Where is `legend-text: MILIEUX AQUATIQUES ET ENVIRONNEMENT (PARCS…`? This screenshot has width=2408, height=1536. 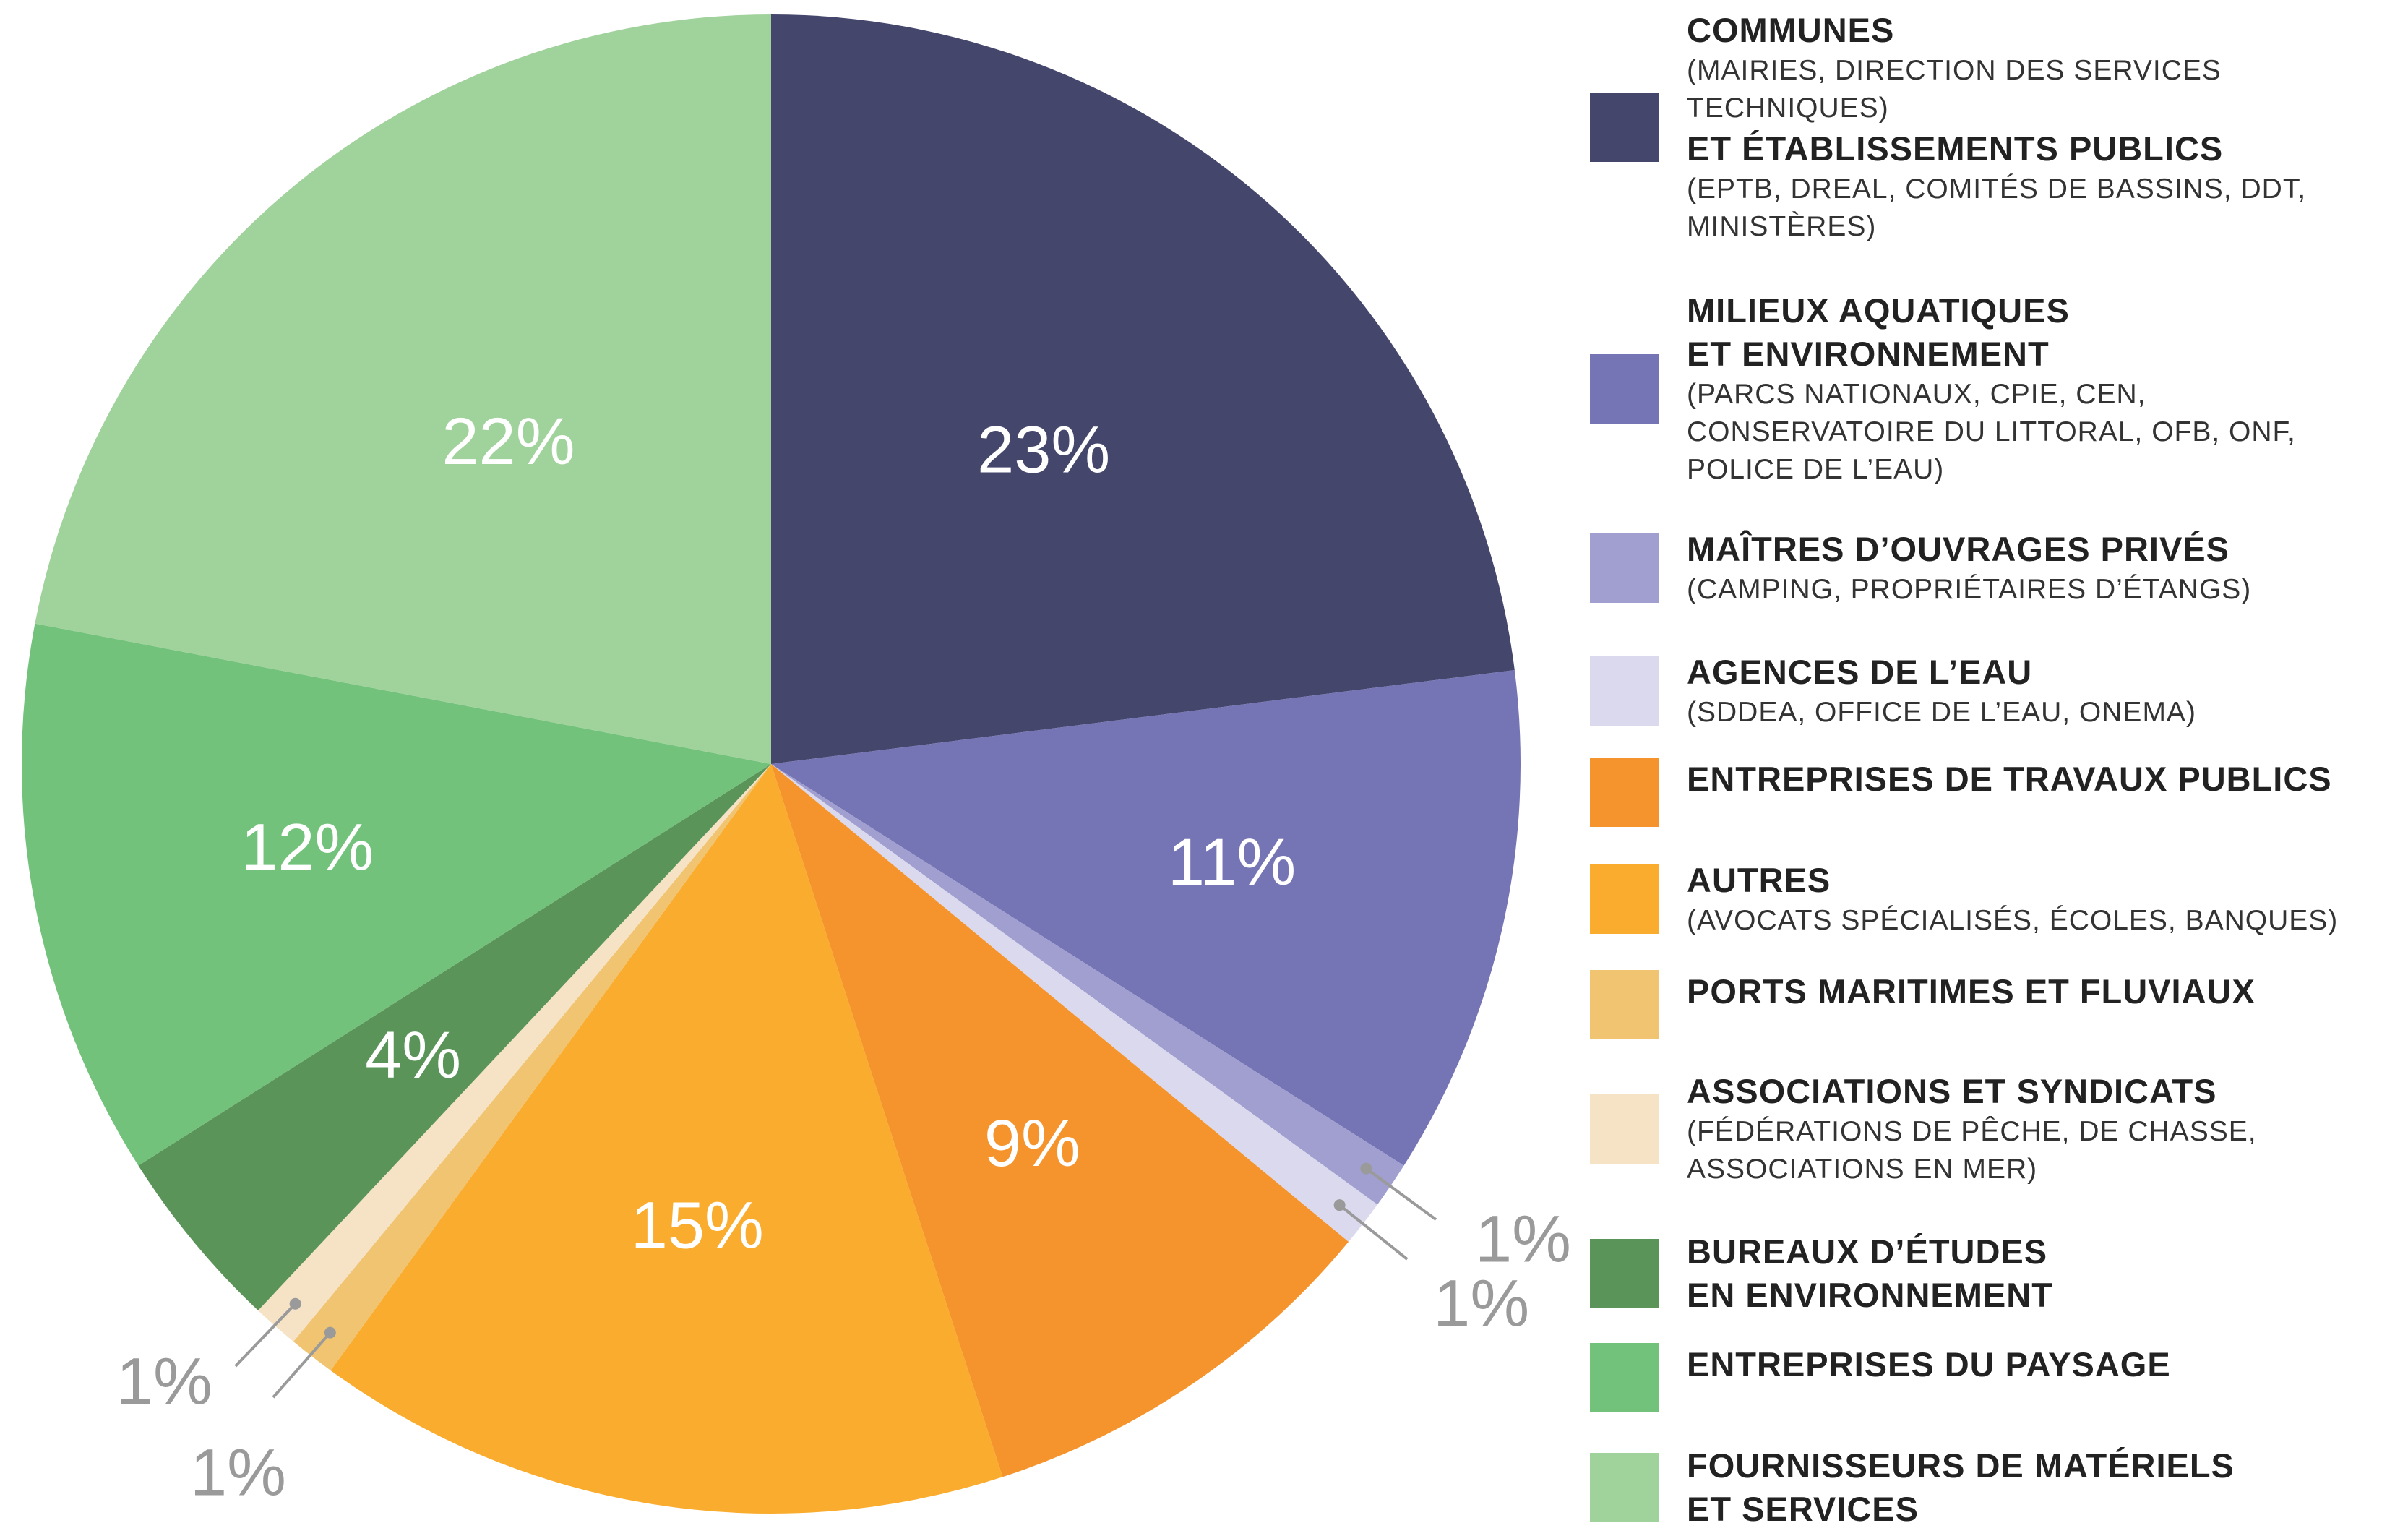 legend-text: MILIEUX AQUATIQUES ET ENVIRONNEMENT (PARCS… is located at coordinates (2044, 389).